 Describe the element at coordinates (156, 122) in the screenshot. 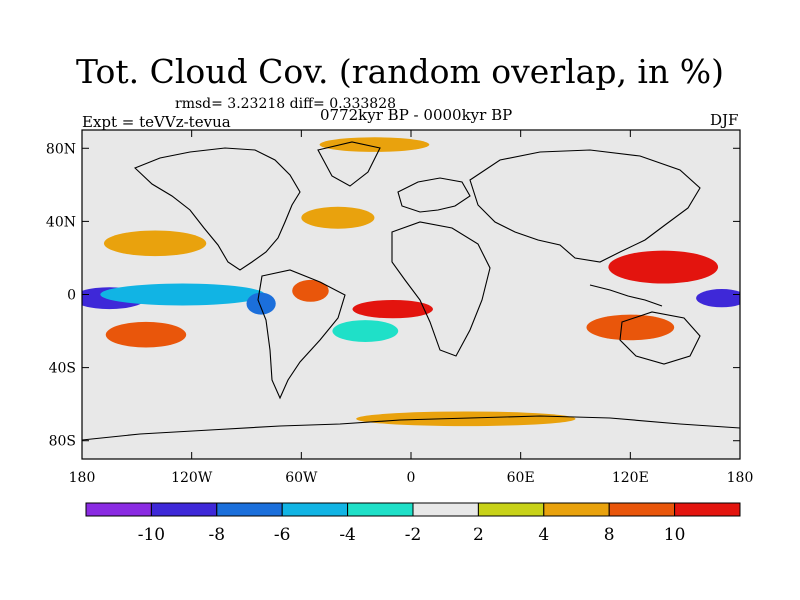

I see `experiment-label: Expt = teVVz-tevua` at that location.